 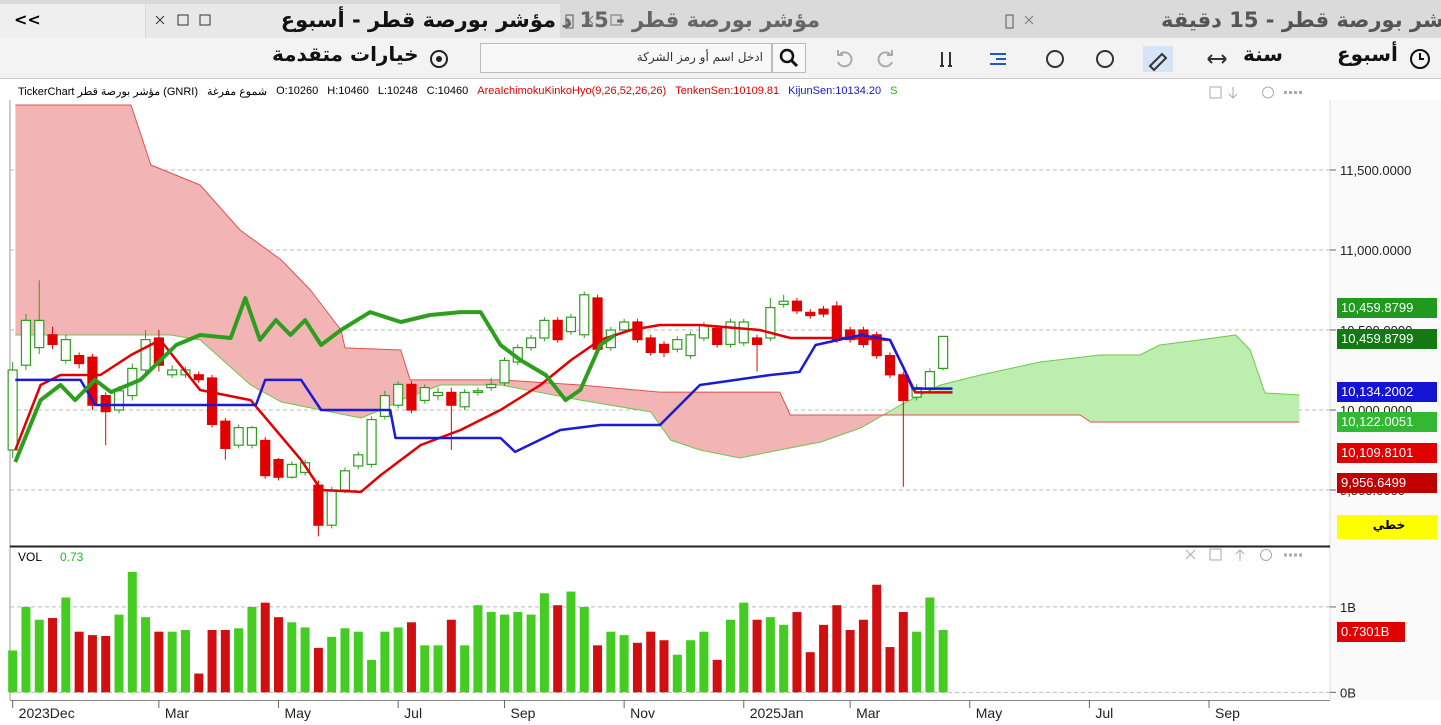 What do you see at coordinates (348, 91) in the screenshot?
I see `info-item: H:10460` at bounding box center [348, 91].